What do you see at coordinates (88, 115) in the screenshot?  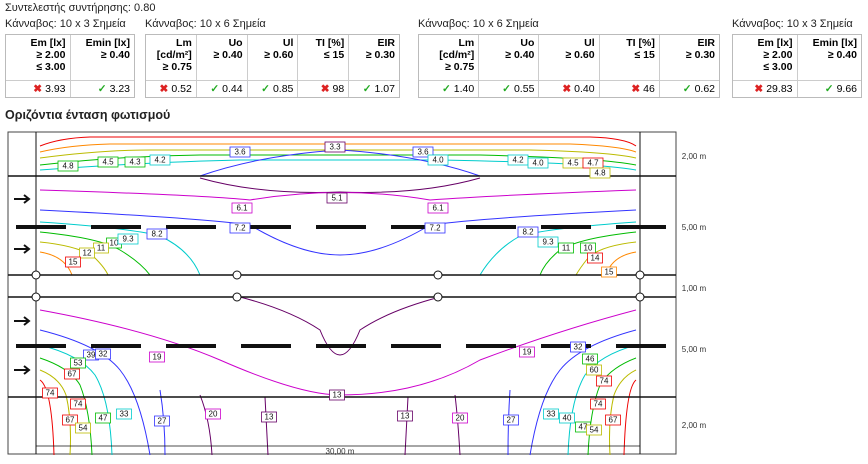 I see `section-title: Οριζόντια ένταση φωτισμού` at bounding box center [88, 115].